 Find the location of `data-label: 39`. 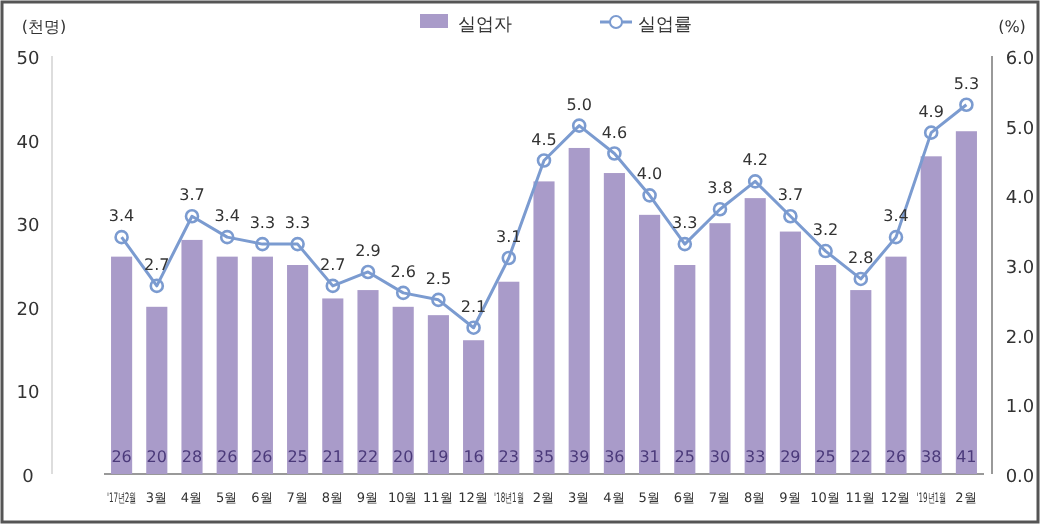

data-label: 39 is located at coordinates (579, 457).